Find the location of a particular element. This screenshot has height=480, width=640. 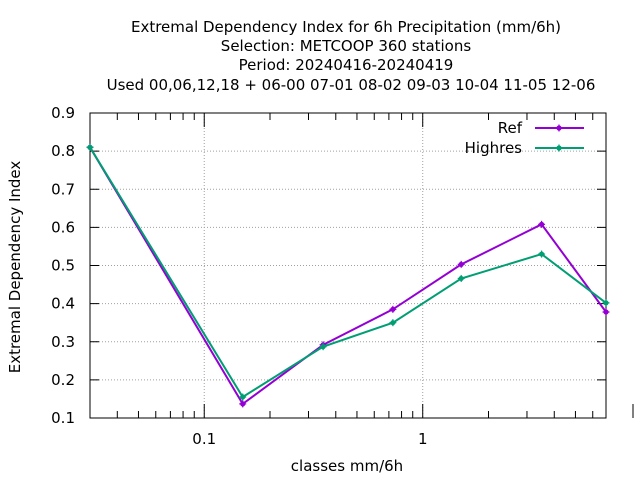

y-tick-label: 0.3 is located at coordinates (63, 342).